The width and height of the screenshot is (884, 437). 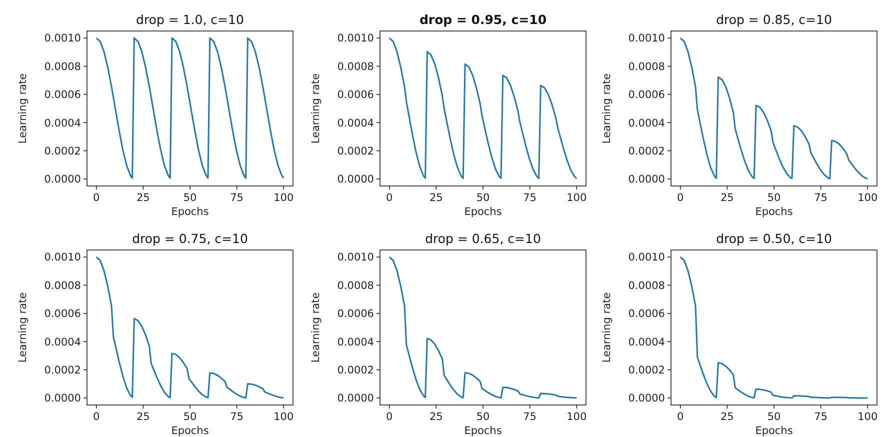 What do you see at coordinates (483, 238) in the screenshot?
I see `chart-title: drop = 0.65, c=10` at bounding box center [483, 238].